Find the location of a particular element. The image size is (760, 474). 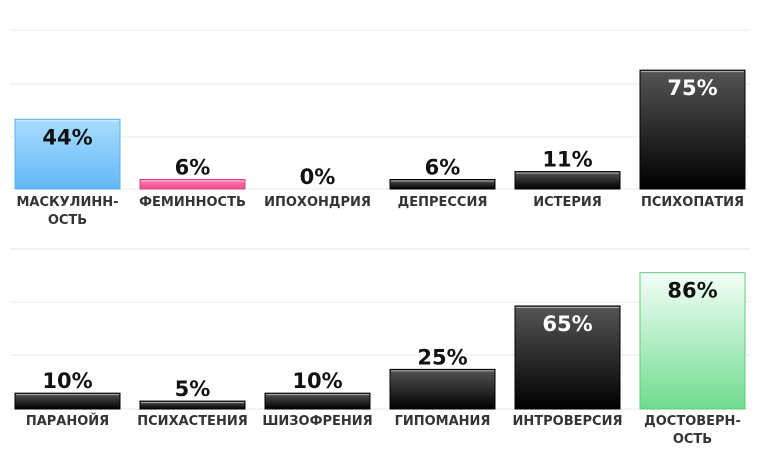

category-label: МАСКУЛИНН-ОСТЬ is located at coordinates (67, 211).